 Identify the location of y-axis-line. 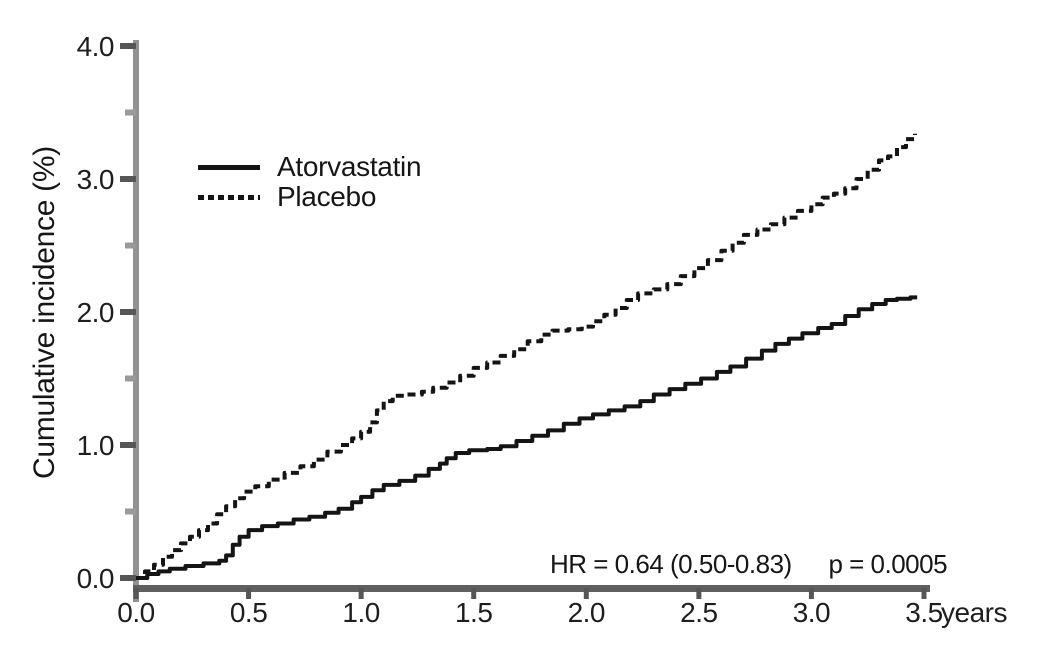
(136, 321).